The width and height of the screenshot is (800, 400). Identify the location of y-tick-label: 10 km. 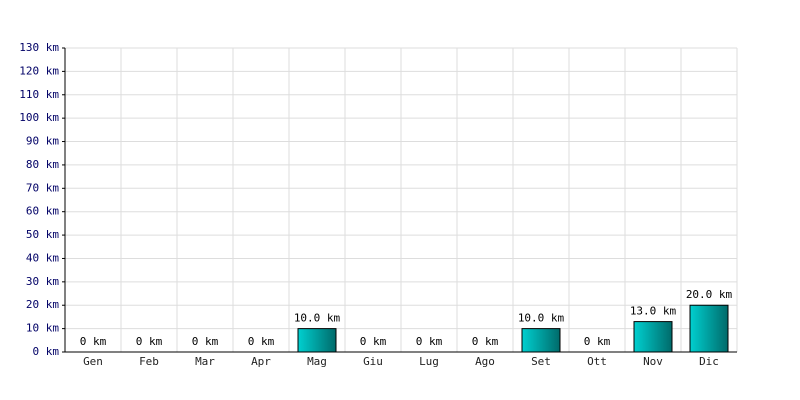
(42, 328).